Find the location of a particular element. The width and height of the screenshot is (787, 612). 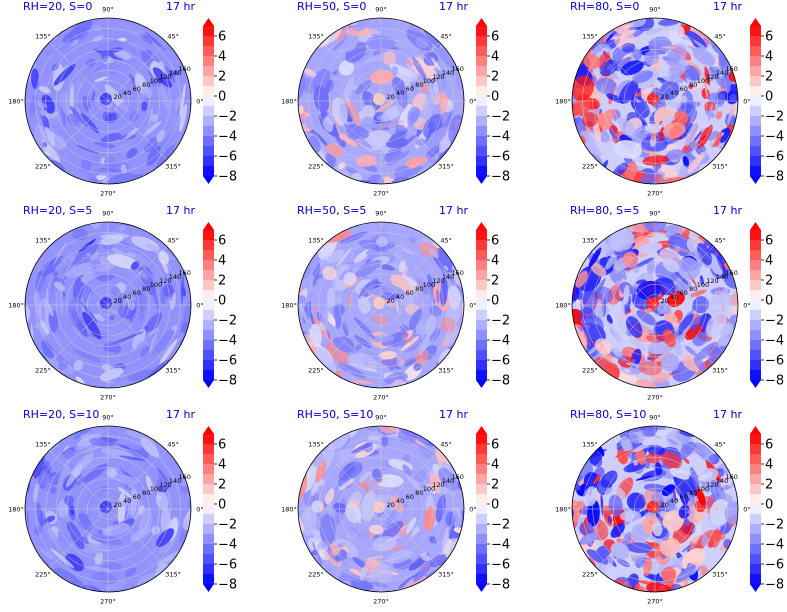

colorbar-tick-label: 6 is located at coordinates (495, 445).